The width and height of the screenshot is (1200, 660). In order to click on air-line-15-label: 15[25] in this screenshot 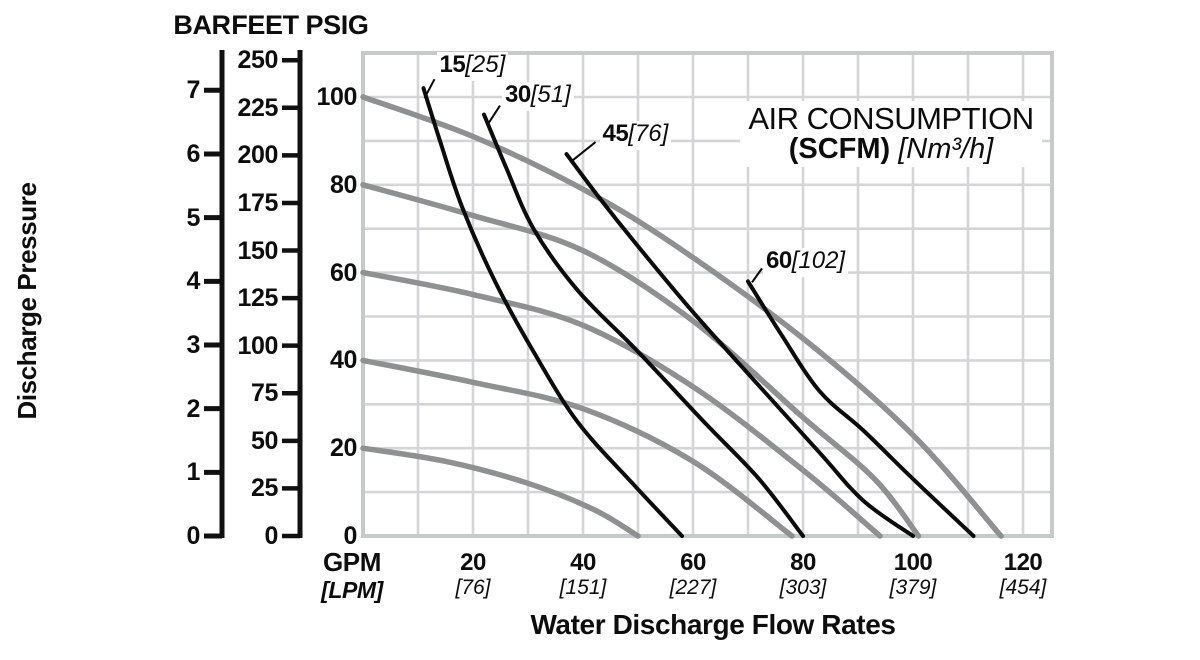, I will do `click(472, 66)`.